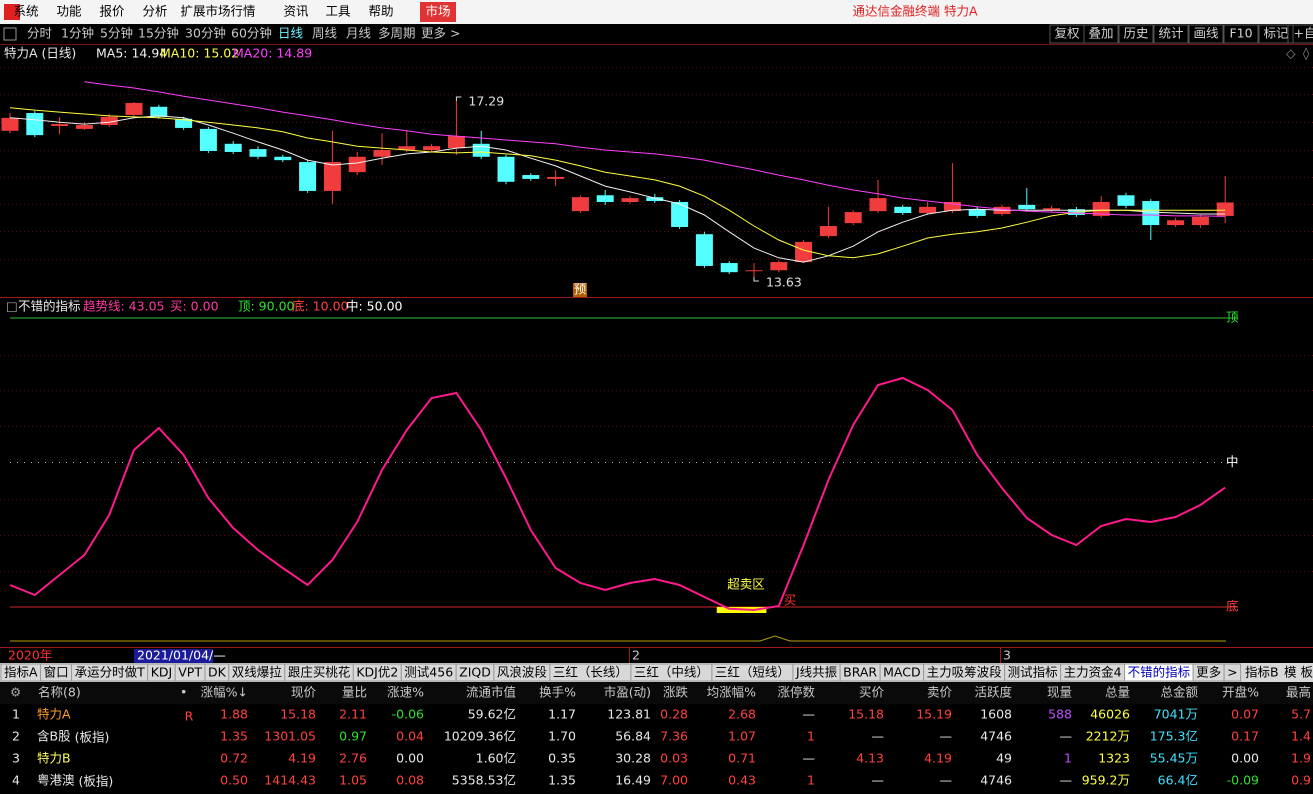 The width and height of the screenshot is (1313, 794). I want to click on column-header: 流通市值, so click(491, 692).